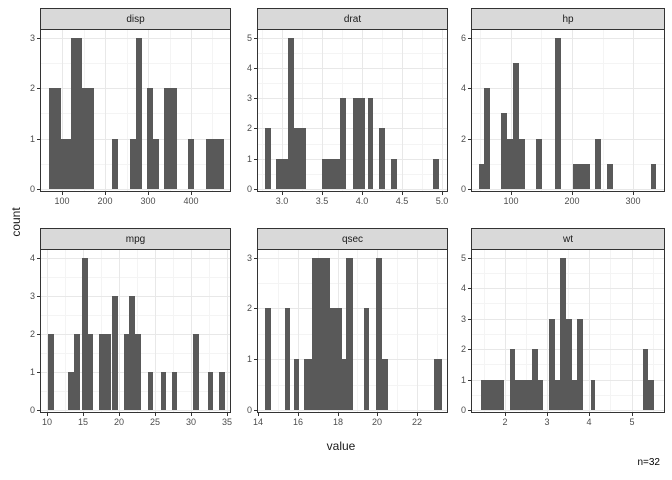 This screenshot has height=480, width=672. What do you see at coordinates (442, 201) in the screenshot?
I see `x-tick-label: 5.0` at bounding box center [442, 201].